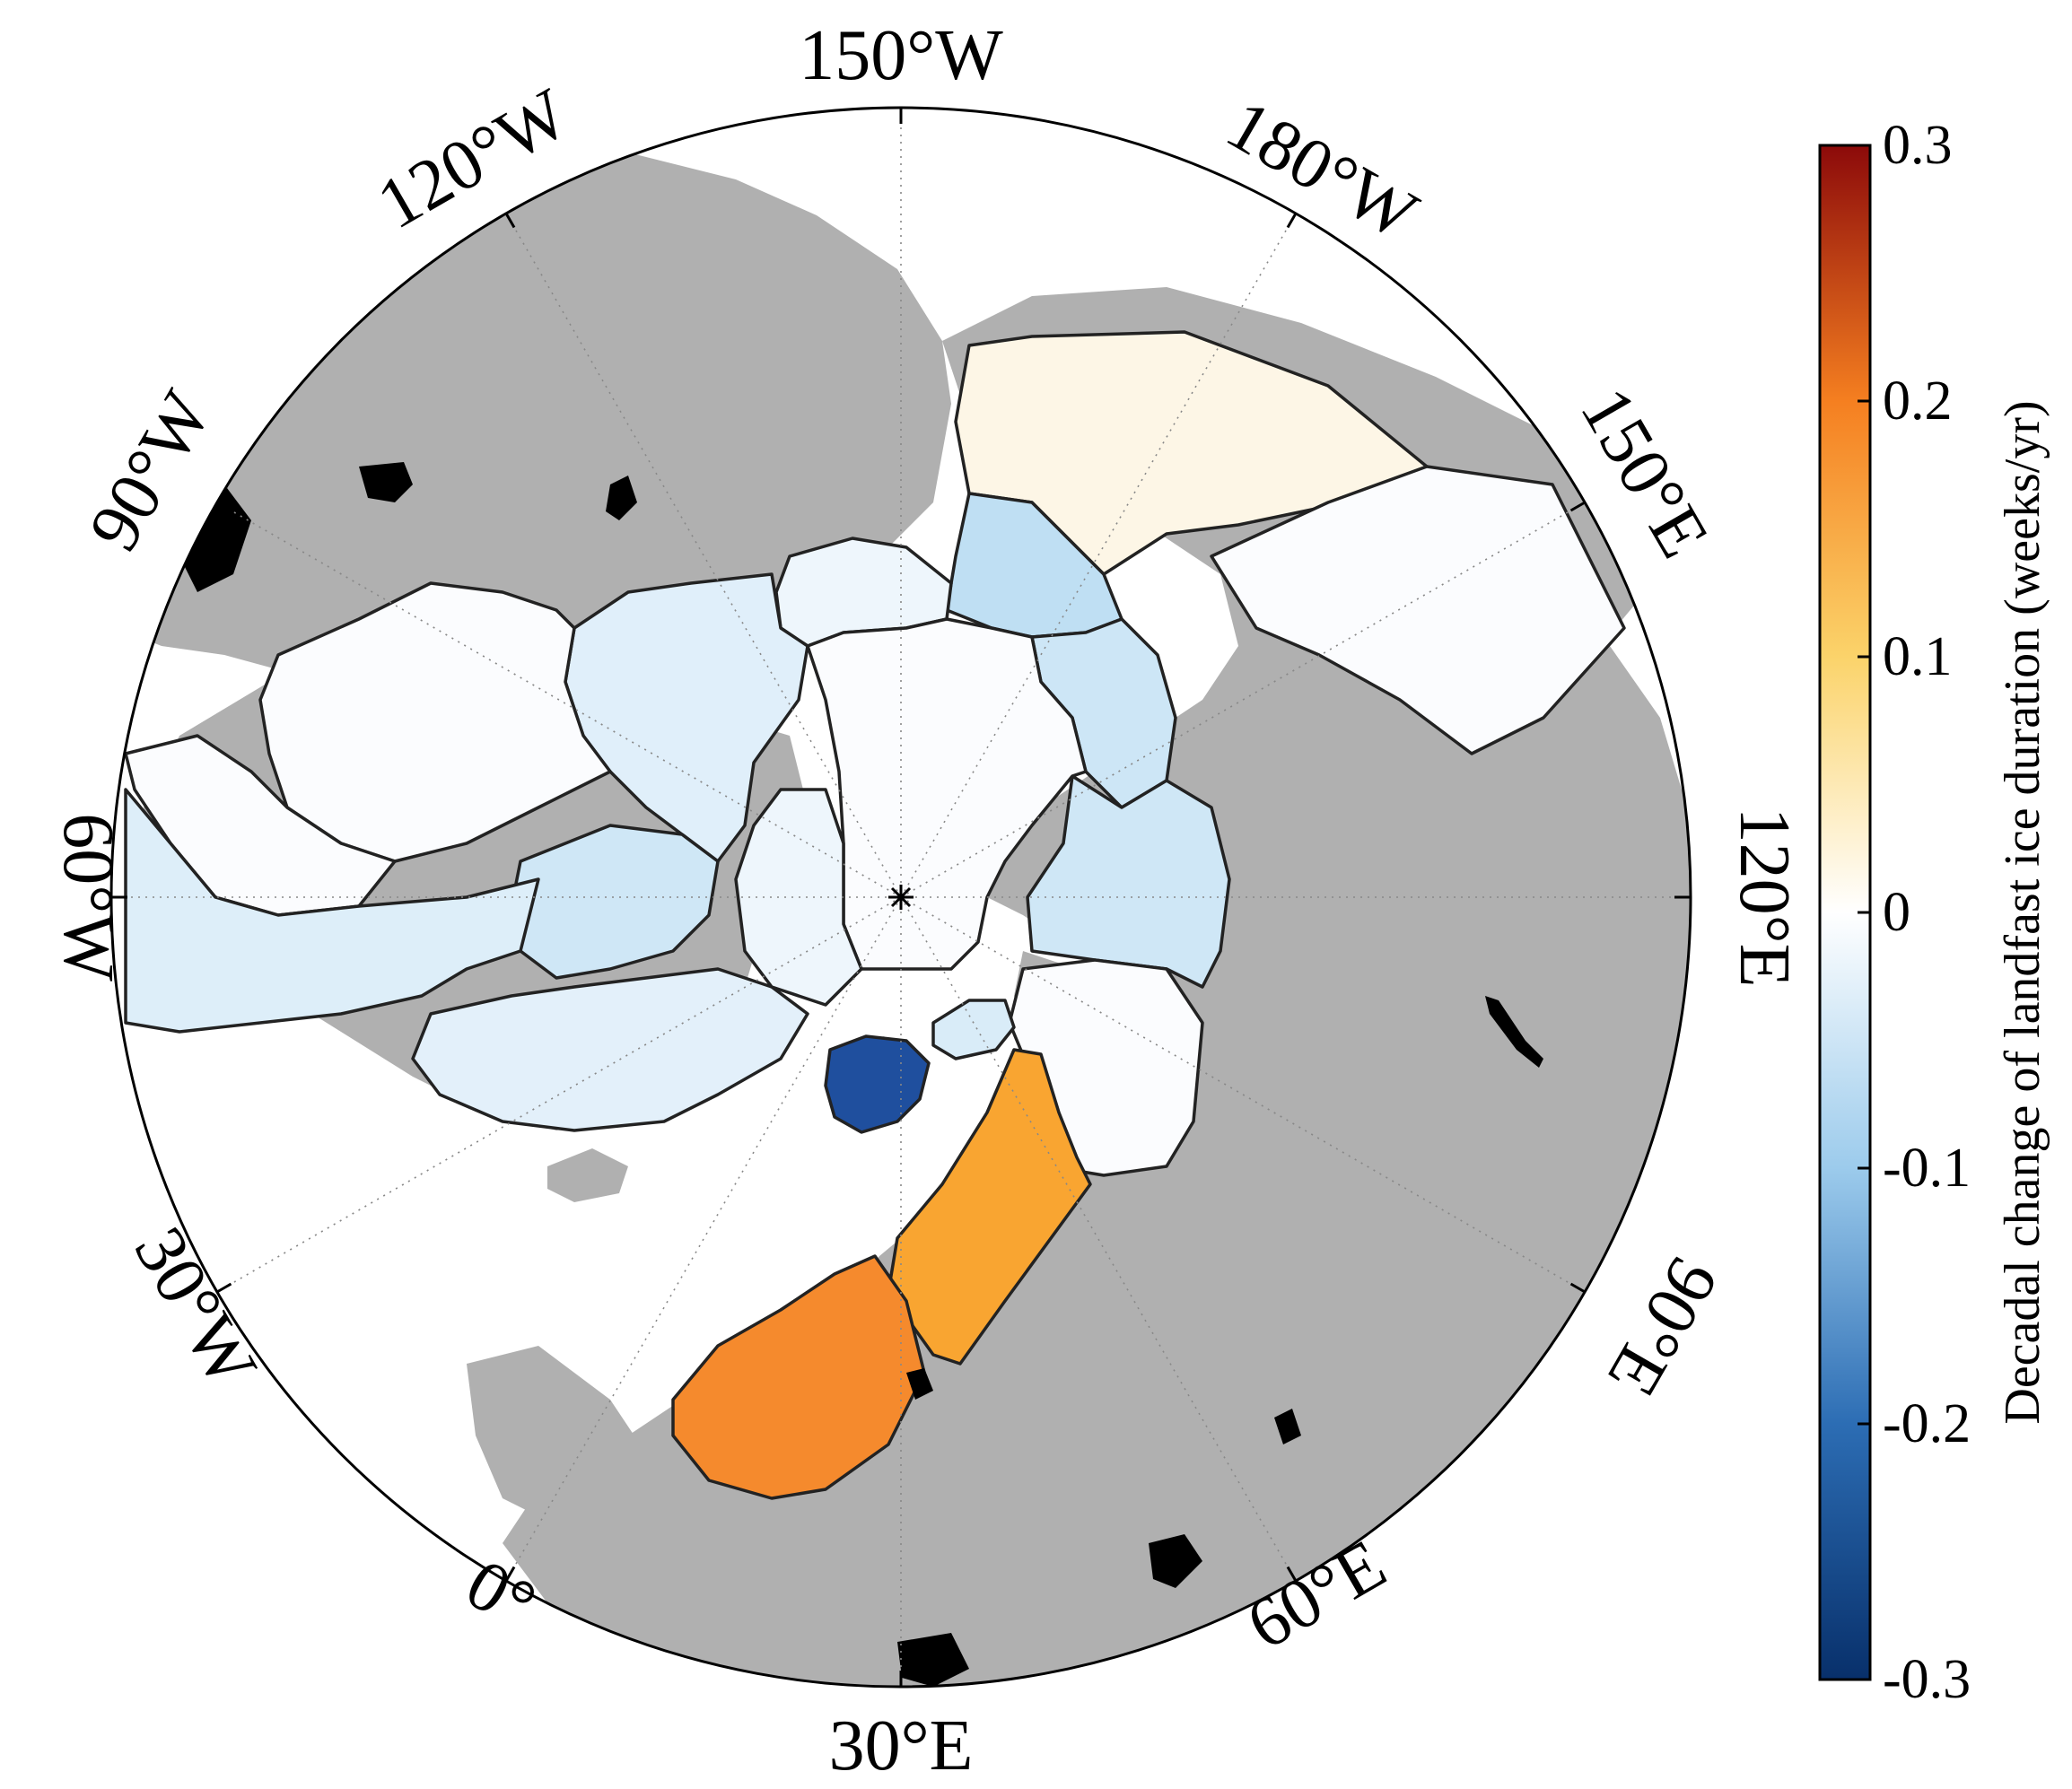 The image size is (2072, 1789). What do you see at coordinates (919, 1384) in the screenshot?
I see `lake-yamal` at bounding box center [919, 1384].